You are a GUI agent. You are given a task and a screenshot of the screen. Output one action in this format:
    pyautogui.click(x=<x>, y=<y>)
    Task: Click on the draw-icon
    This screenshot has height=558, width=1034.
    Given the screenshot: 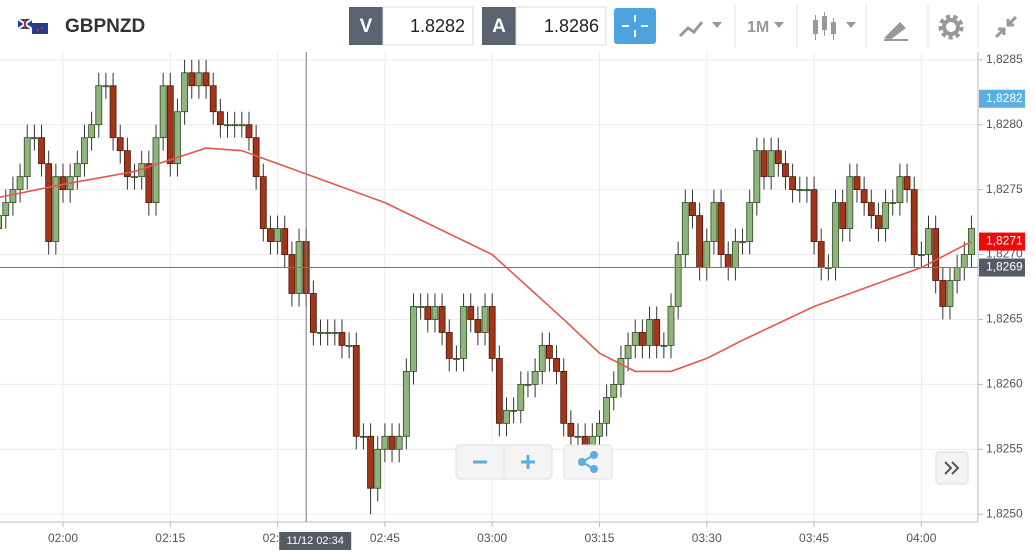 What is the action you would take?
    pyautogui.click(x=896, y=31)
    